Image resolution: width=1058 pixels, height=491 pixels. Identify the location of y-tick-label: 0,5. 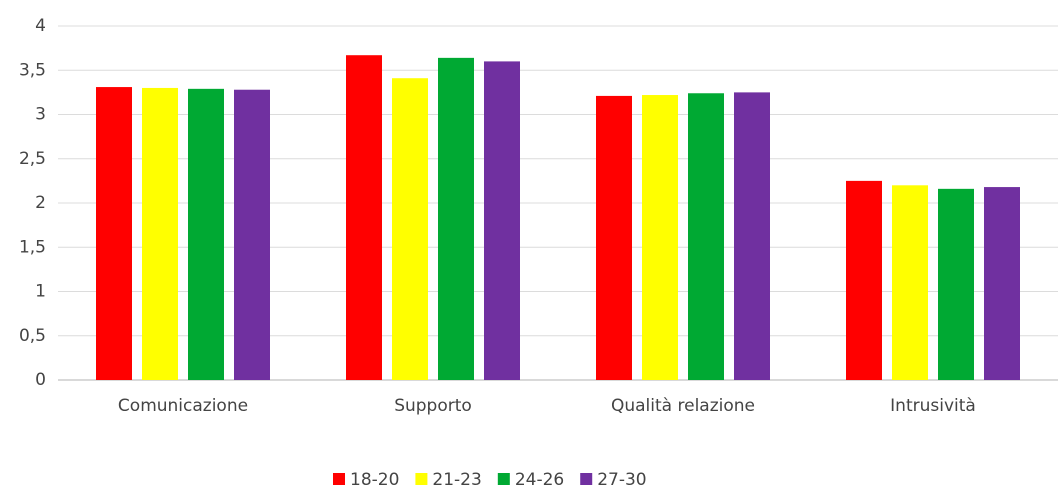
(32, 336).